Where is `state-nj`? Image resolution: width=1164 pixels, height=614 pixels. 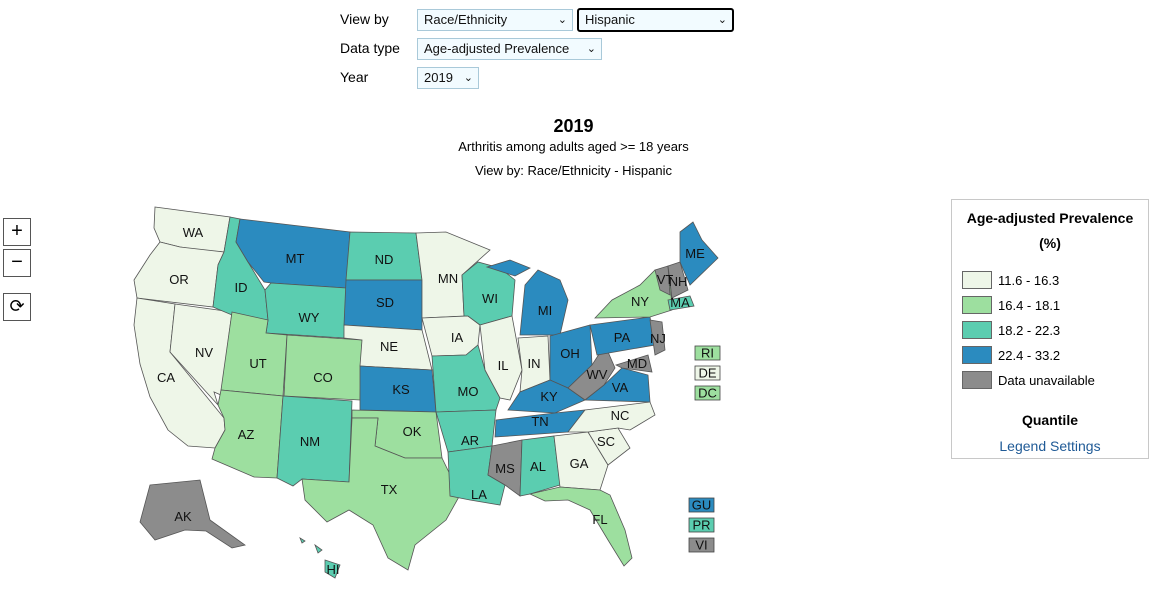 state-nj is located at coordinates (657, 337).